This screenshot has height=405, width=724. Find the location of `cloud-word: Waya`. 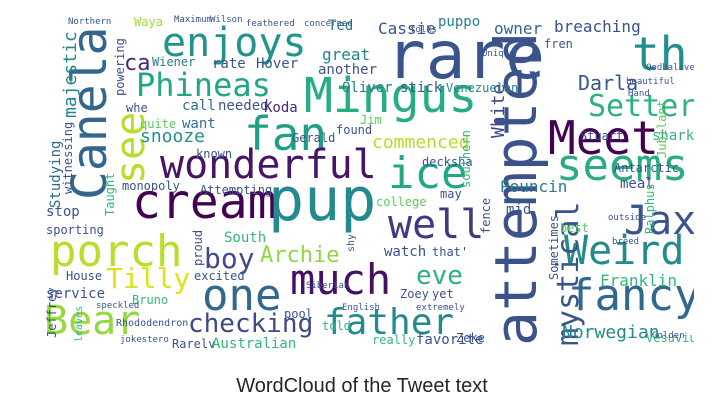

cloud-word: Waya is located at coordinates (148, 22).